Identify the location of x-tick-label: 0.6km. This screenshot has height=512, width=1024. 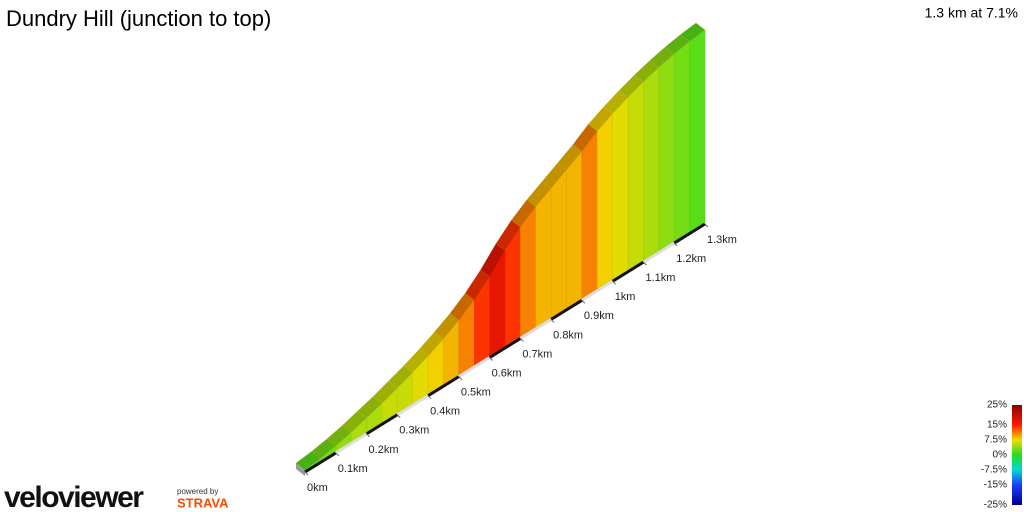
(507, 373).